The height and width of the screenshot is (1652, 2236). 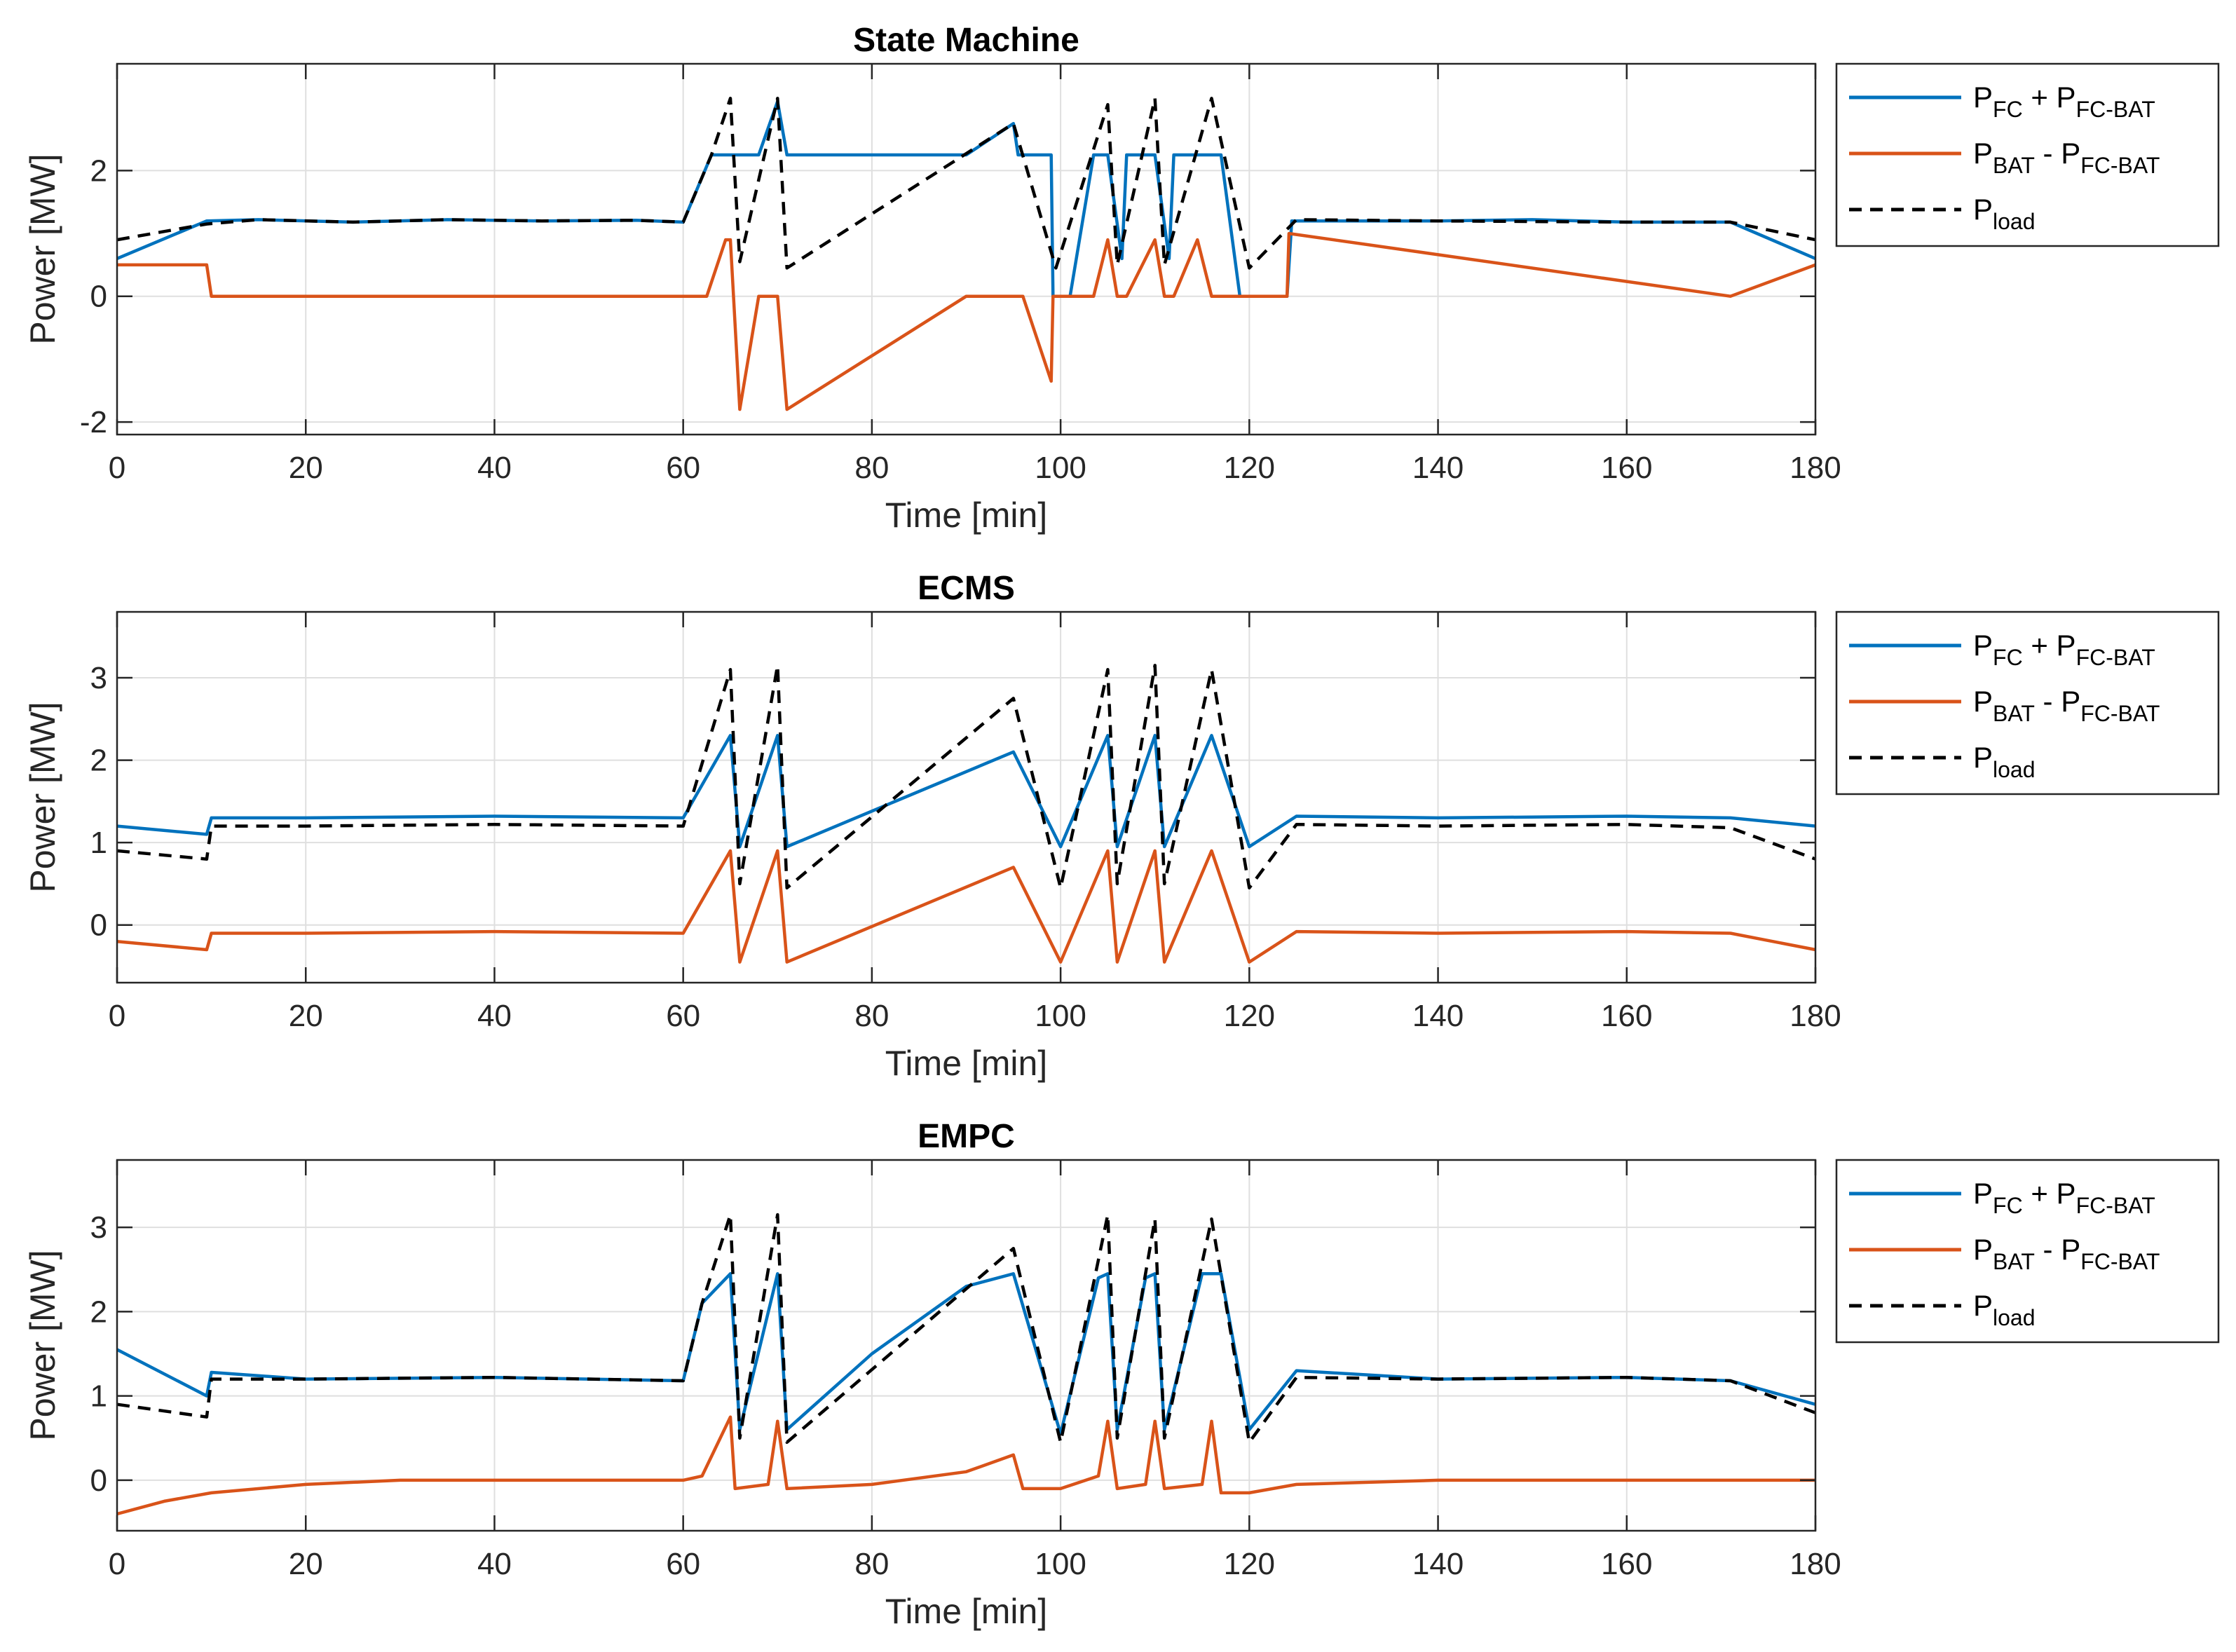 I want to click on legend-box, so click(x=2027, y=1251).